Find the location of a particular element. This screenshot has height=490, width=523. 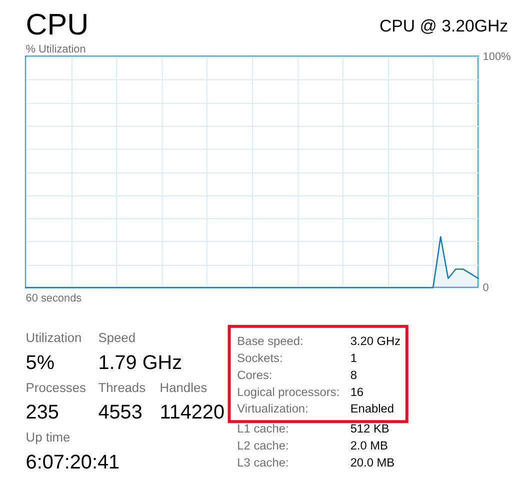

y-tick-label: 100% is located at coordinates (497, 56).